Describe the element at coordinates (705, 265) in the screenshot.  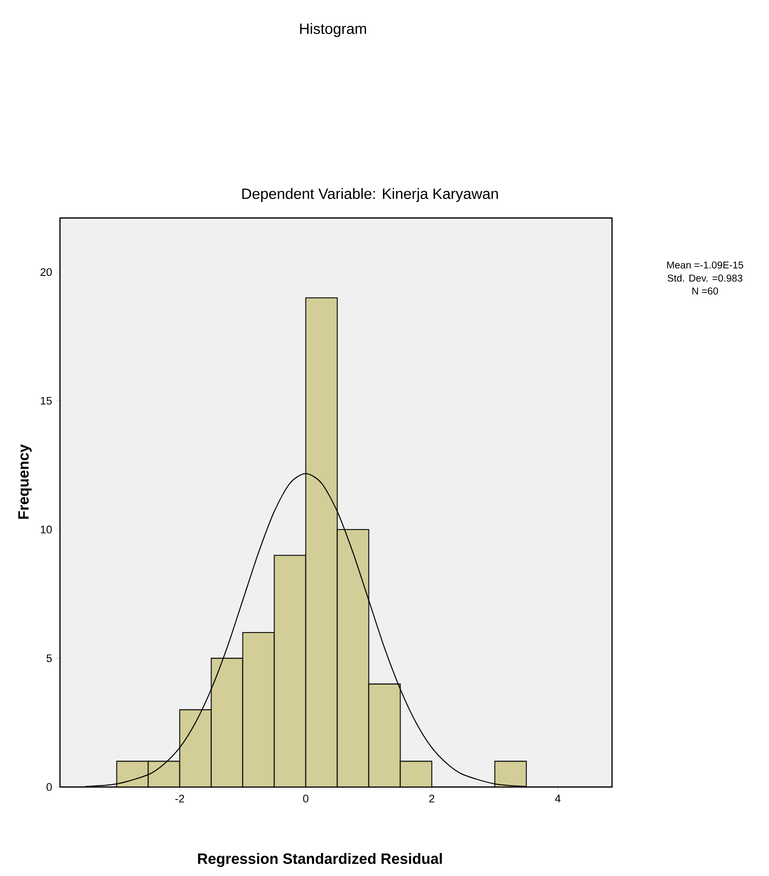
I see `text: Mean =-1.09E-15` at that location.